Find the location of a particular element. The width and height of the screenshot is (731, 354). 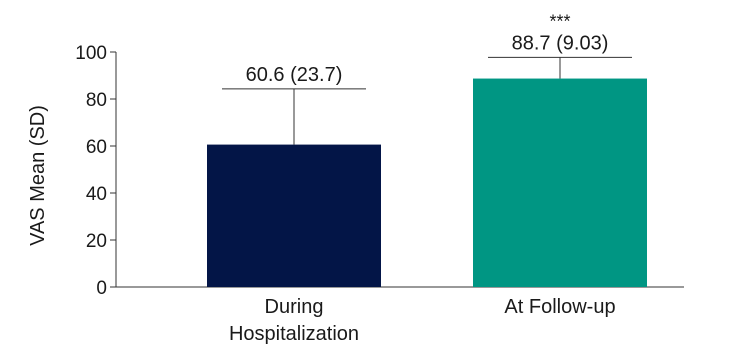

significance-marker: *** is located at coordinates (559, 21).